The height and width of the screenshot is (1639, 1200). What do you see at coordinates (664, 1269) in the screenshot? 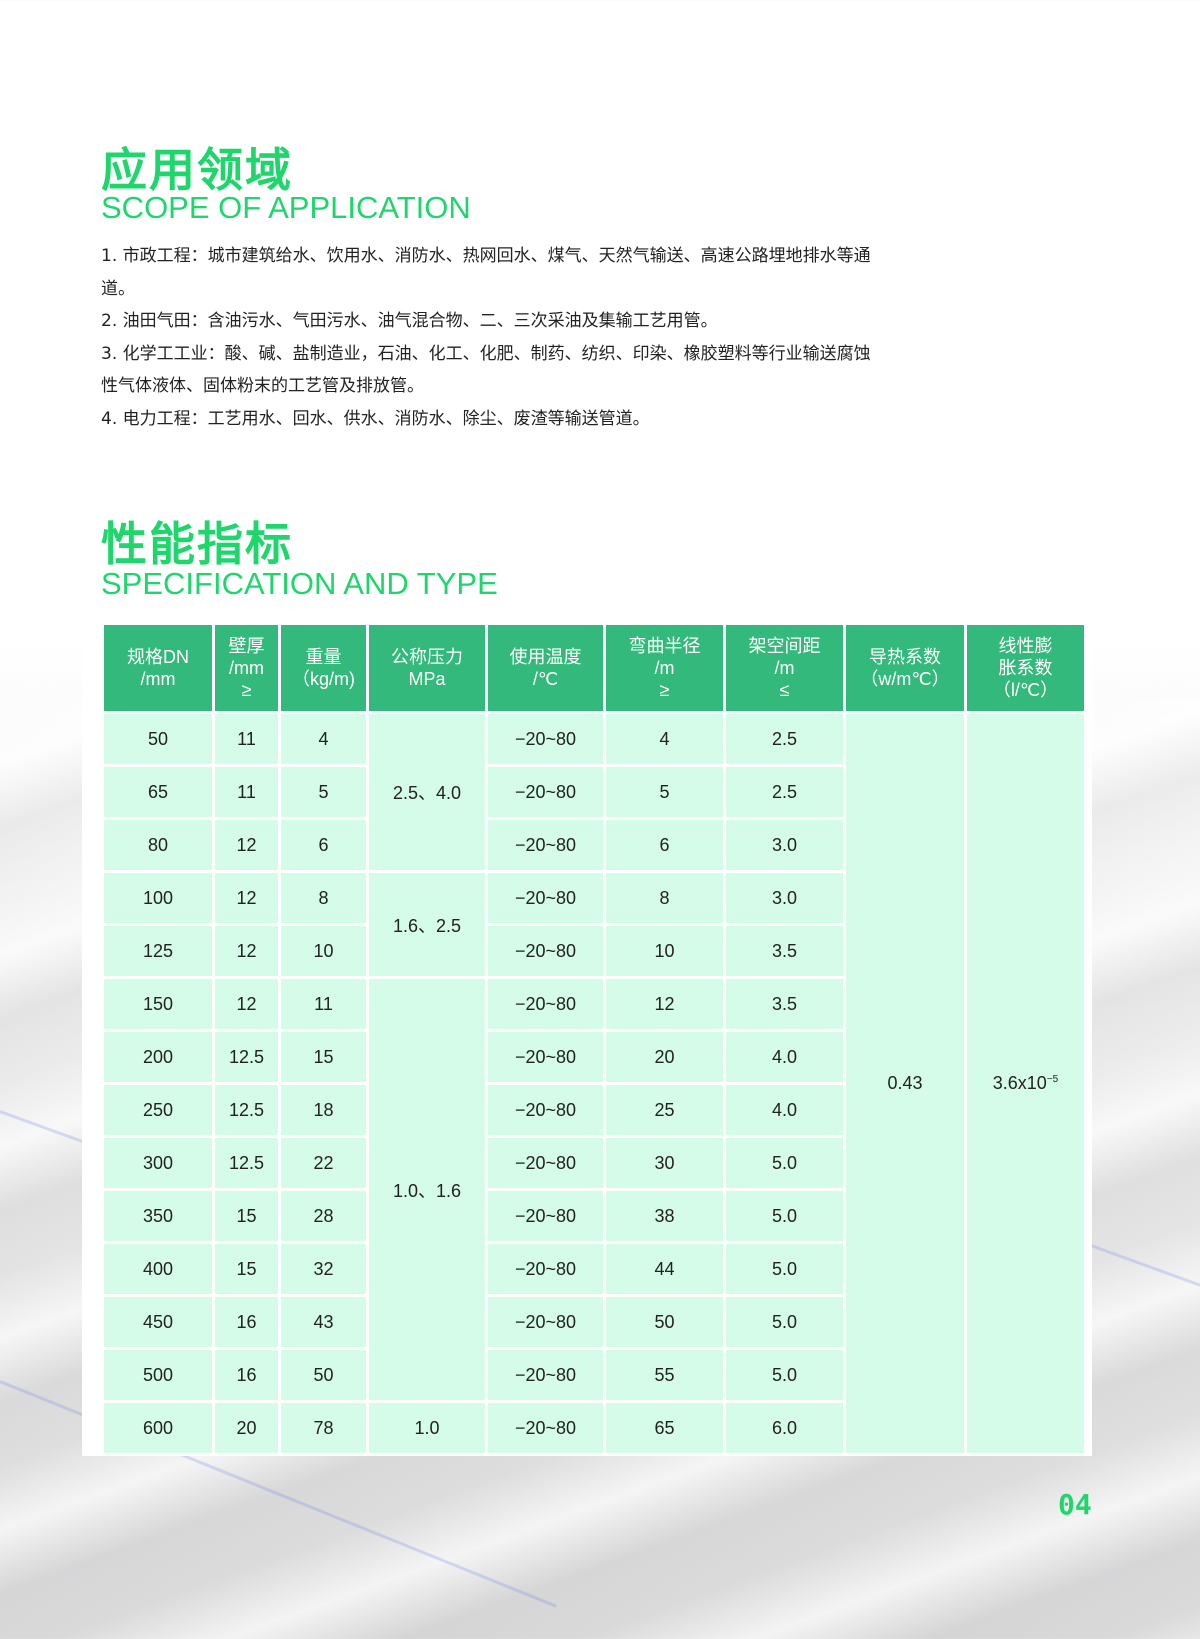
I see `cell-bend-radius: 44` at bounding box center [664, 1269].